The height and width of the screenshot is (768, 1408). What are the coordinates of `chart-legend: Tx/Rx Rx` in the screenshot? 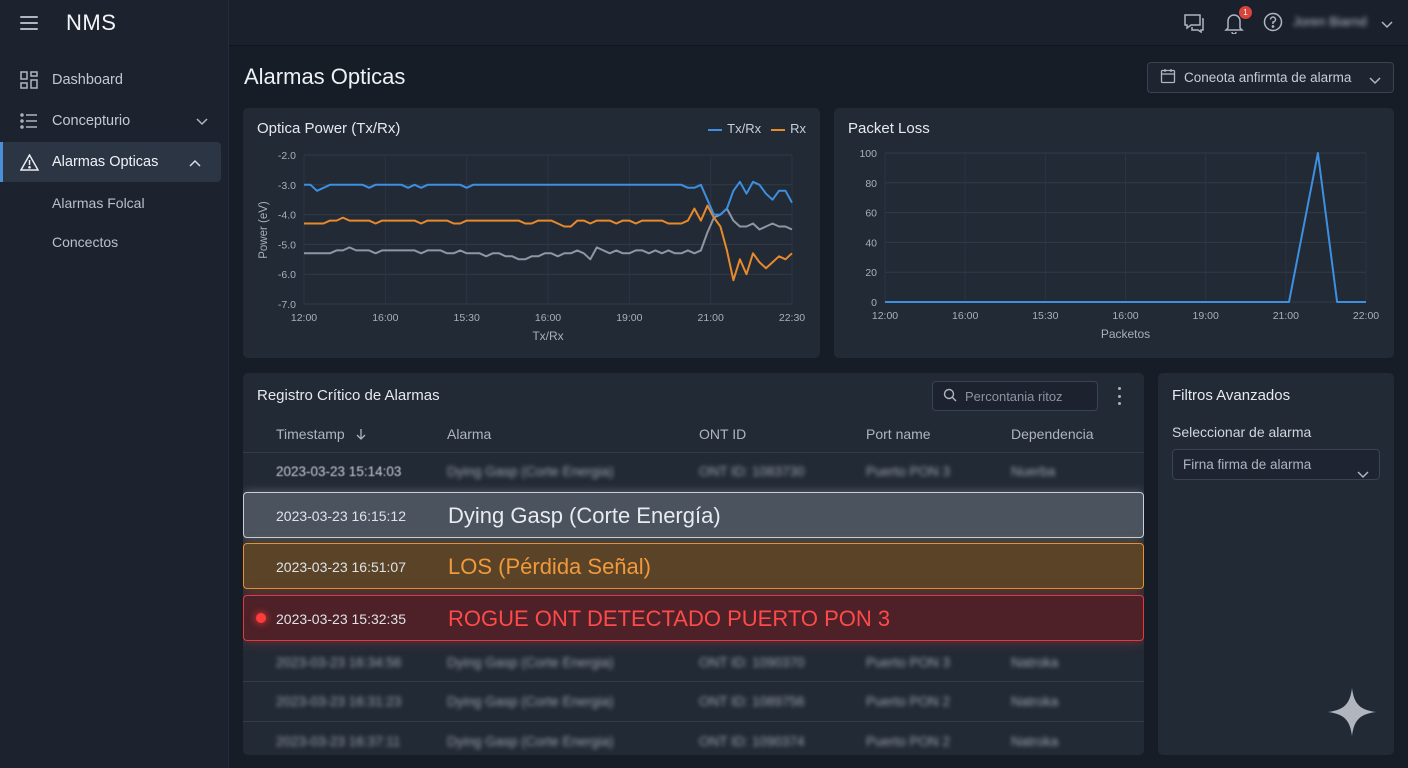 It's located at (757, 128).